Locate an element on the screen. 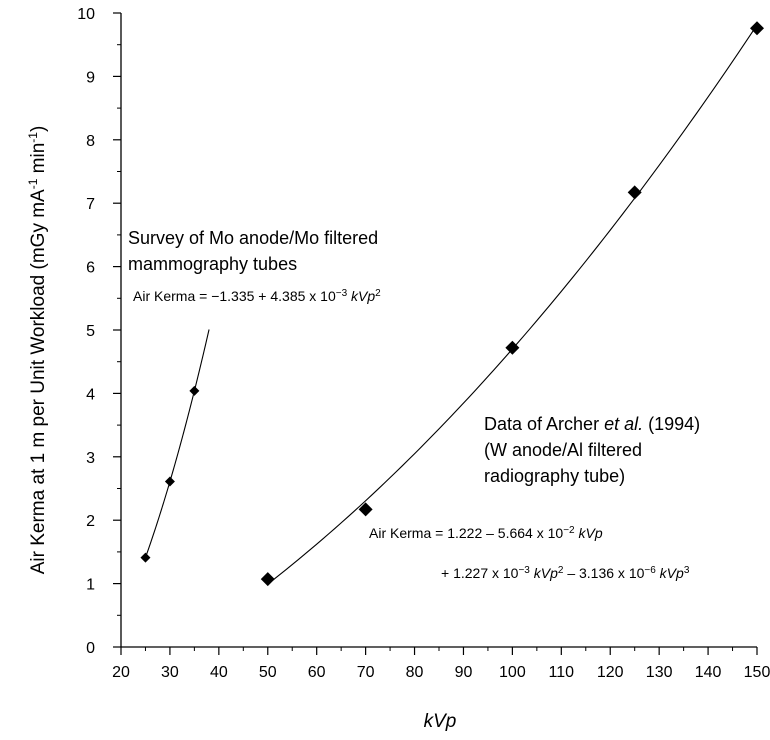  archer-eq1-a: Air Kerma = 1.222 – 5.664 x 10 is located at coordinates (466, 533).